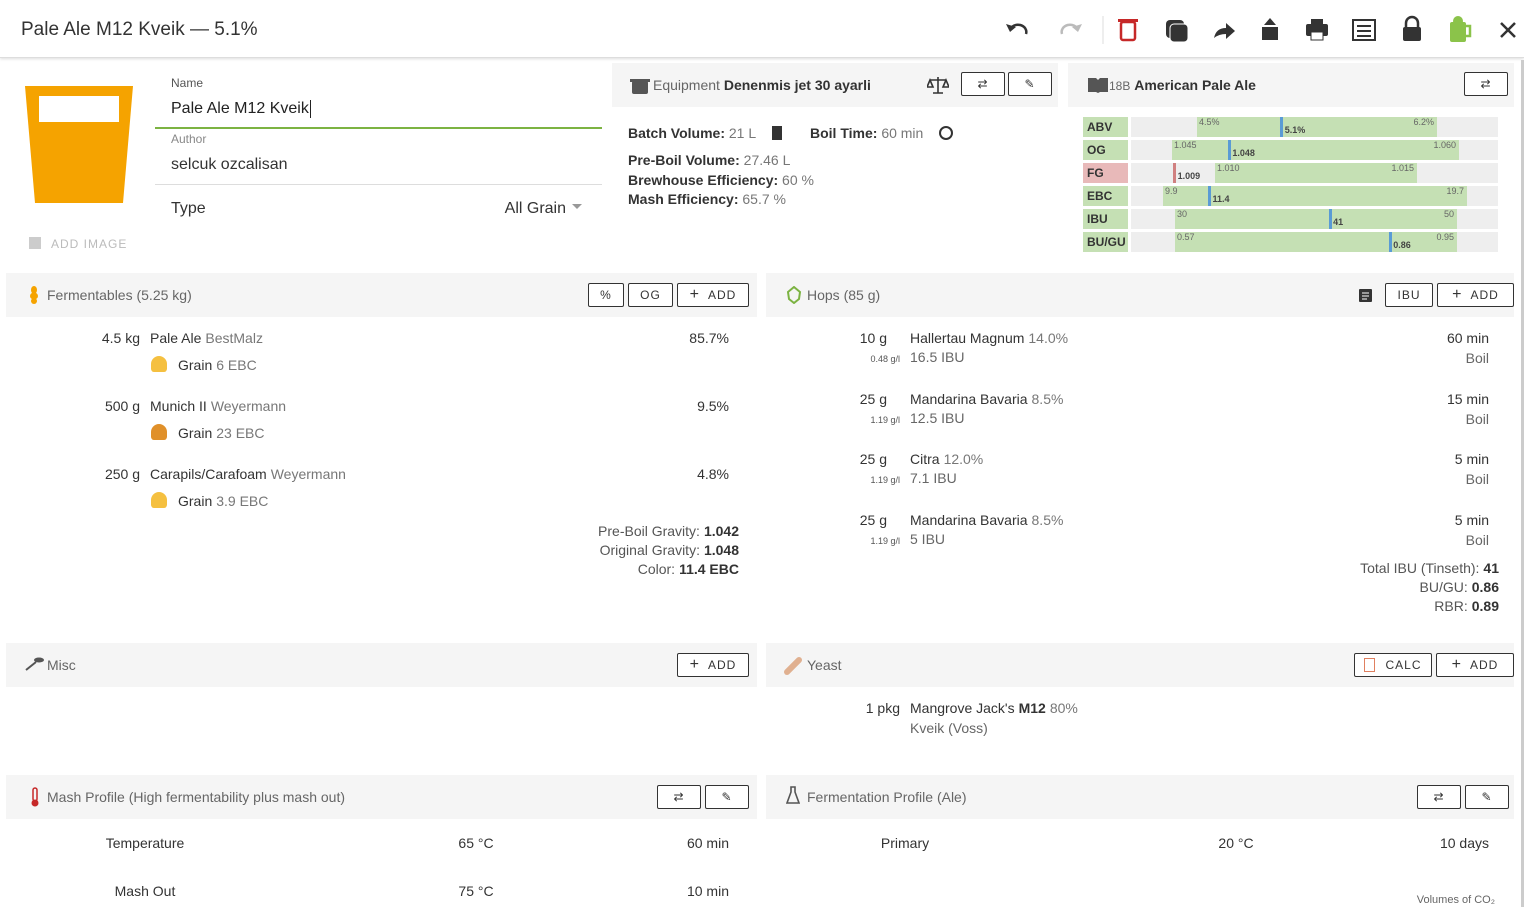 Image resolution: width=1524 pixels, height=907 pixels. Describe the element at coordinates (543, 209) in the screenshot. I see `type-select: All Grain` at that location.